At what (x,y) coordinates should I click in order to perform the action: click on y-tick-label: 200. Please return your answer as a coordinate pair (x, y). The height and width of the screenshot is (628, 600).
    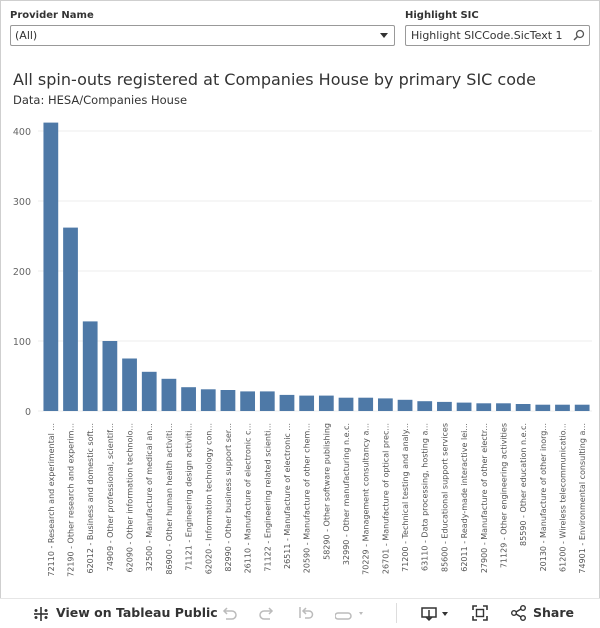
    Looking at the image, I should click on (22, 272).